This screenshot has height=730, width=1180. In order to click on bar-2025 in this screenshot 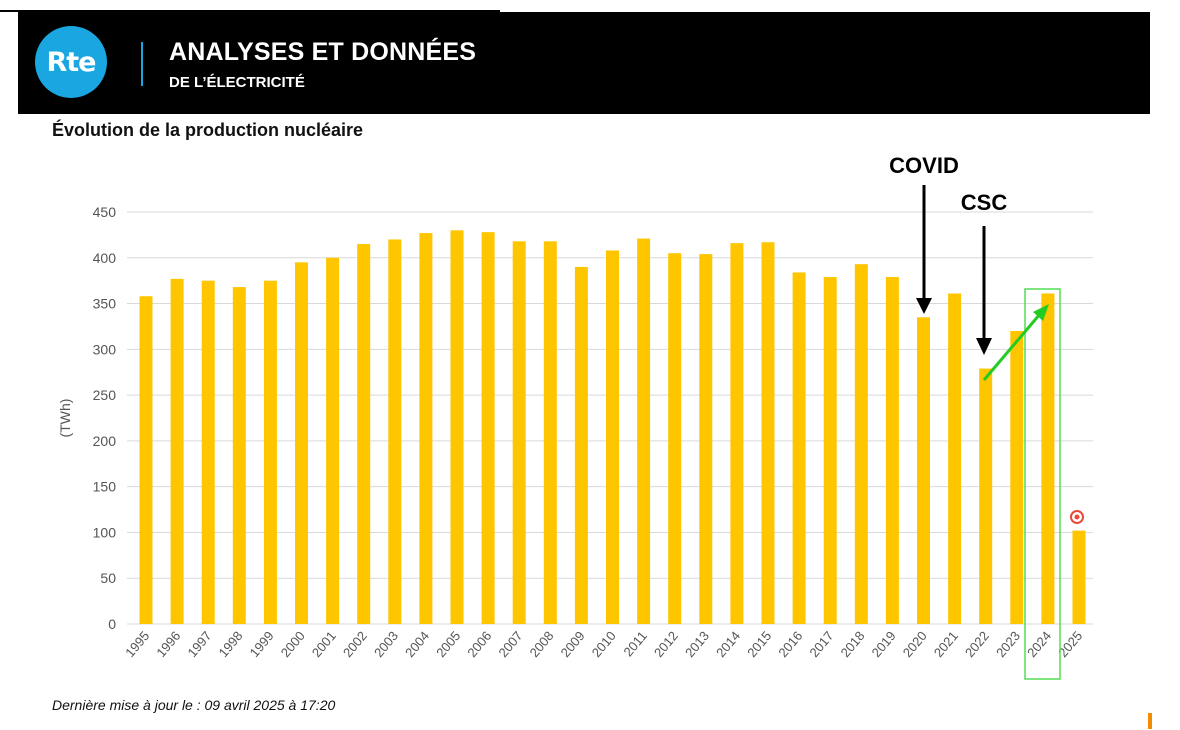, I will do `click(1079, 577)`.